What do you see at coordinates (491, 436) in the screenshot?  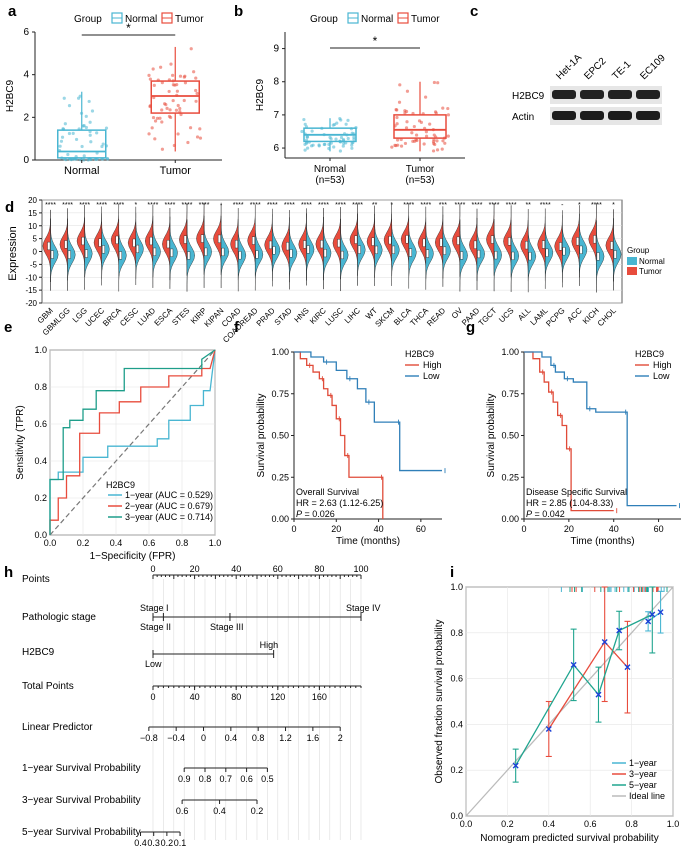 I see `y-axis-label: Survival probability` at bounding box center [491, 436].